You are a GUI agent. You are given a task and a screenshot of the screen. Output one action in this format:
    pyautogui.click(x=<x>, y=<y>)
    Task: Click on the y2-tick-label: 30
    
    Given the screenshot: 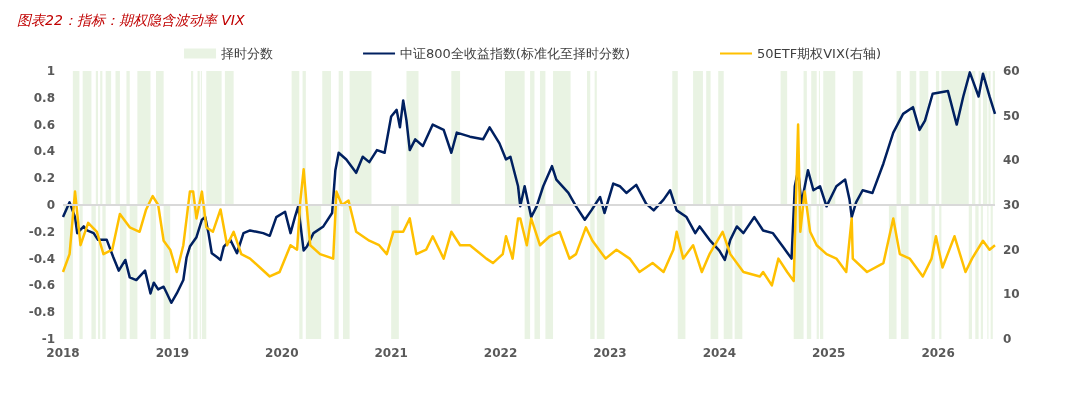 What is the action you would take?
    pyautogui.click(x=1011, y=205)
    